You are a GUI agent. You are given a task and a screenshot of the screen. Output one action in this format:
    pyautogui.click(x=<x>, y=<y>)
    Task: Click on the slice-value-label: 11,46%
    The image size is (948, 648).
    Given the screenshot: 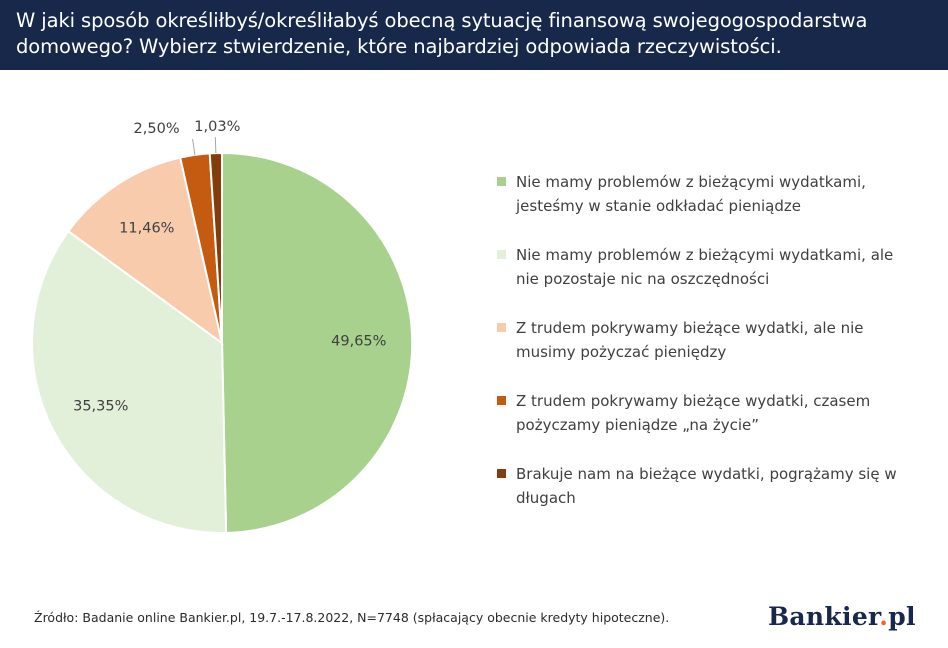 What is the action you would take?
    pyautogui.click(x=146, y=229)
    